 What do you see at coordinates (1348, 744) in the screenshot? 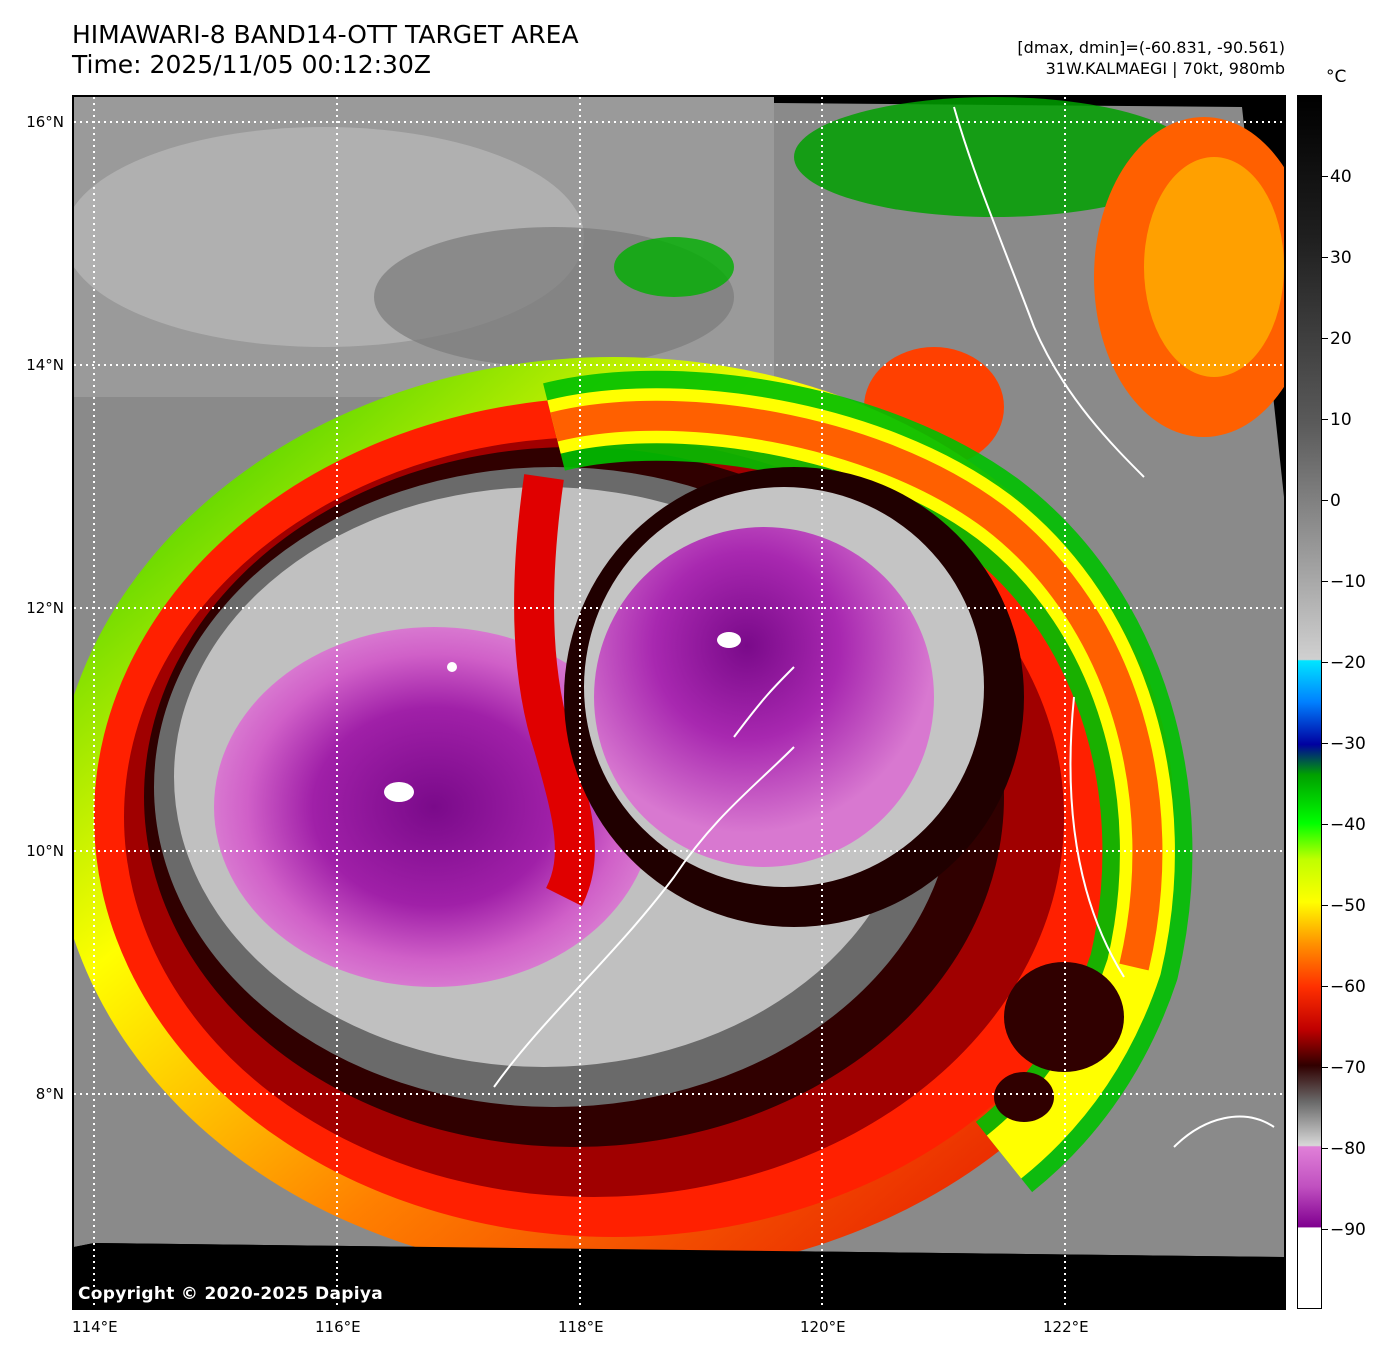
I see `colorbar-label-minus30: −30` at bounding box center [1348, 744].